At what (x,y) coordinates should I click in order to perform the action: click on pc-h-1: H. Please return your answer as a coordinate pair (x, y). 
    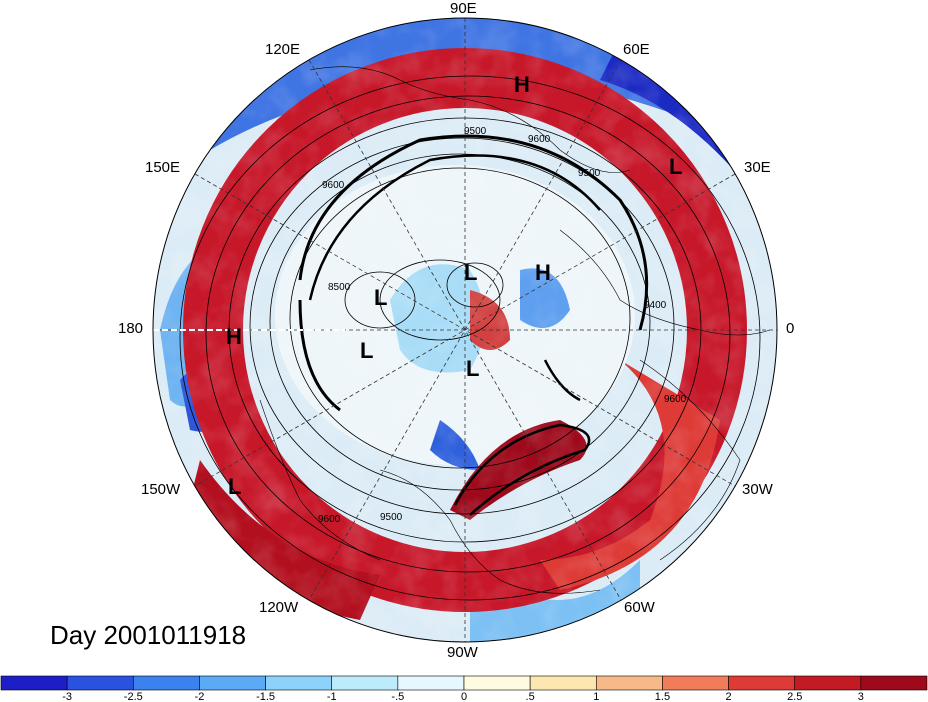
    Looking at the image, I should click on (522, 84).